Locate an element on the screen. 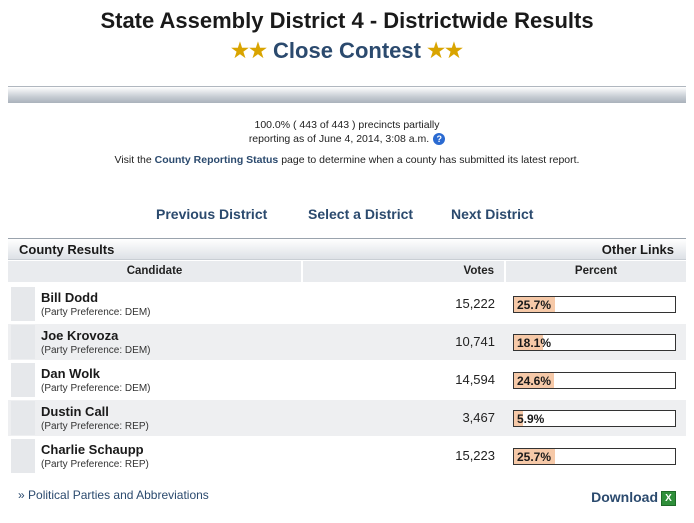 The image size is (694, 523). download-footer: Download X is located at coordinates (633, 497).